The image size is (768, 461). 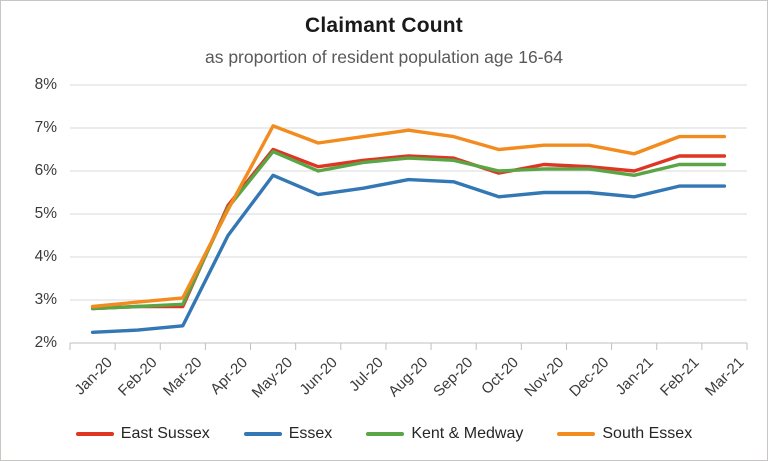 What do you see at coordinates (94, 434) in the screenshot?
I see `legend-swatch-east-sussex` at bounding box center [94, 434].